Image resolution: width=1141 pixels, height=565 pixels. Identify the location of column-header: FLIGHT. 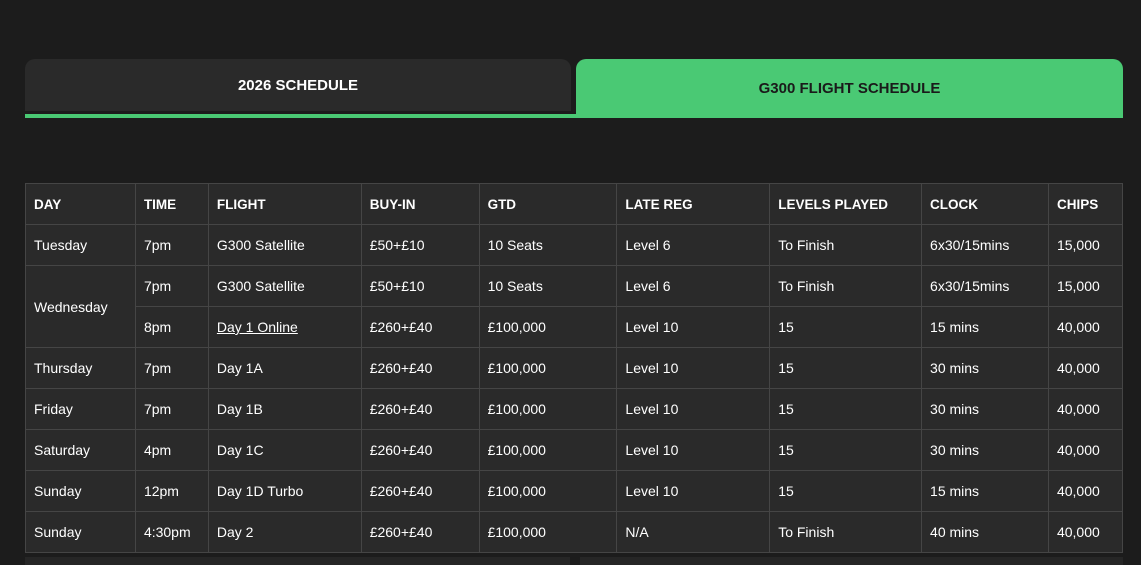
(284, 204).